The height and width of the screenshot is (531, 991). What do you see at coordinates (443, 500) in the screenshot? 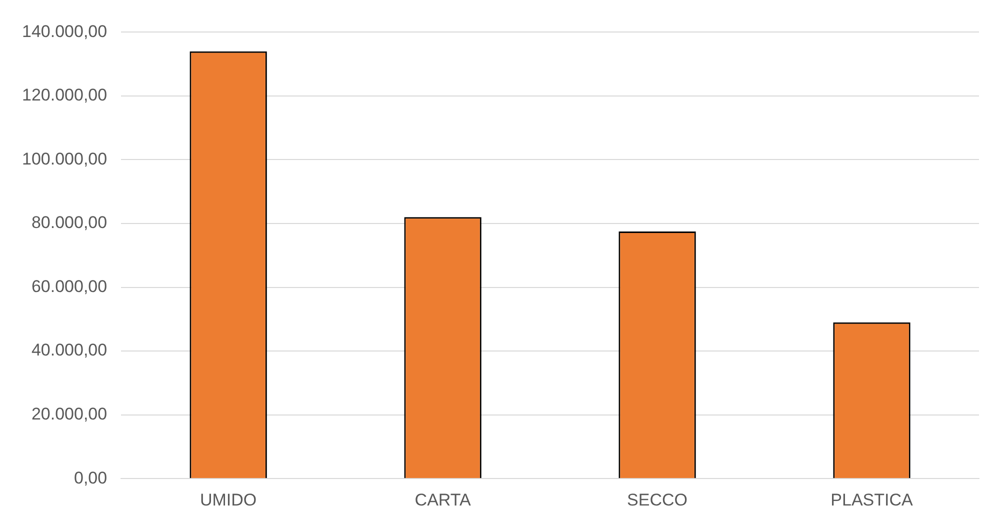
I see `x-tick-label: CARTA` at bounding box center [443, 500].